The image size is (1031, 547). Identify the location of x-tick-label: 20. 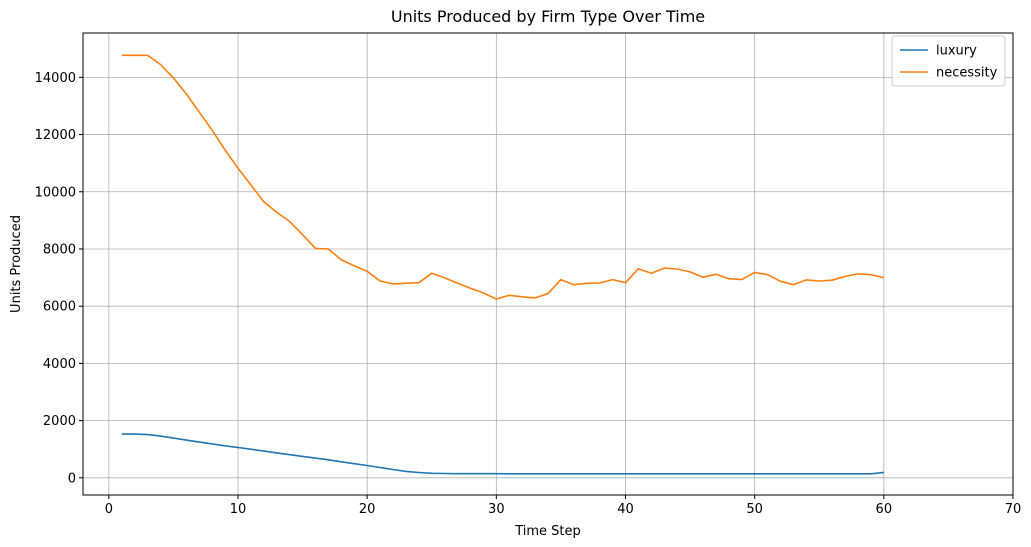
(367, 509).